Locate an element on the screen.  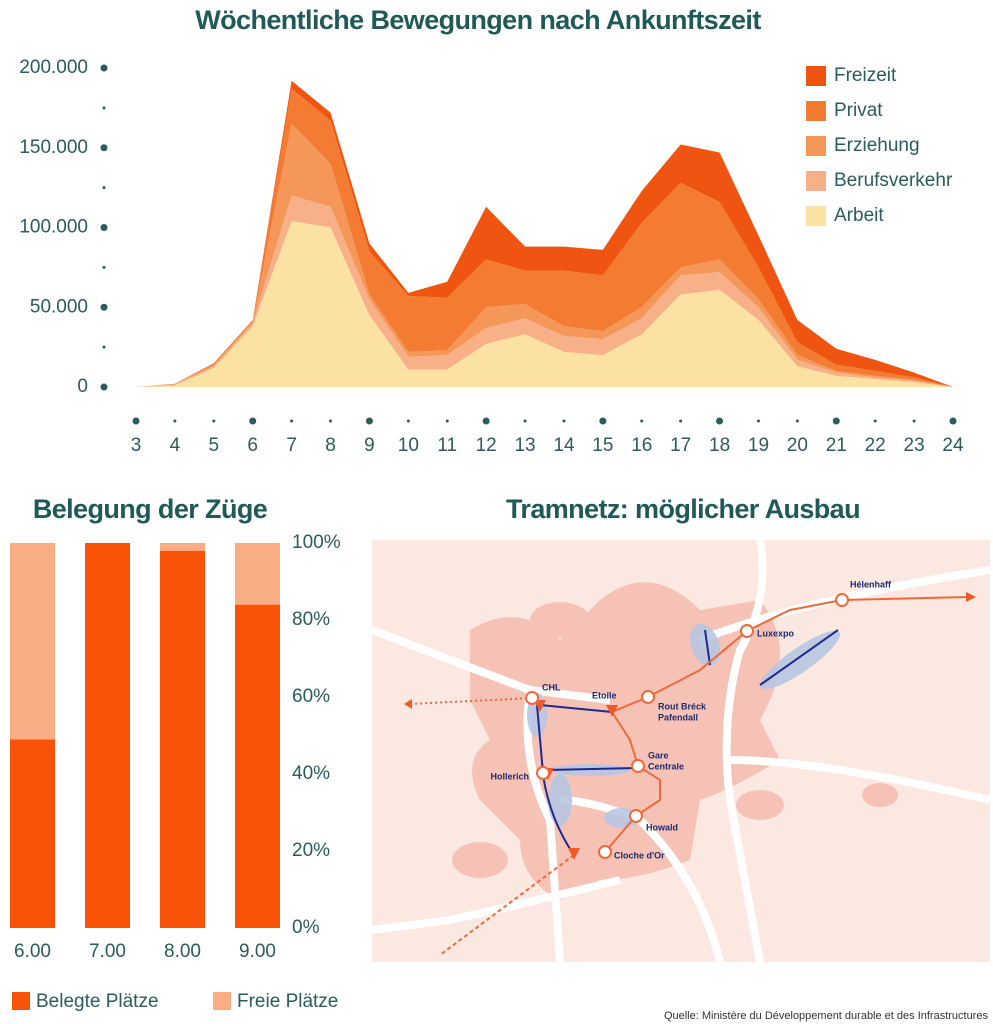
station-label: Rout Bréck is located at coordinates (682, 706).